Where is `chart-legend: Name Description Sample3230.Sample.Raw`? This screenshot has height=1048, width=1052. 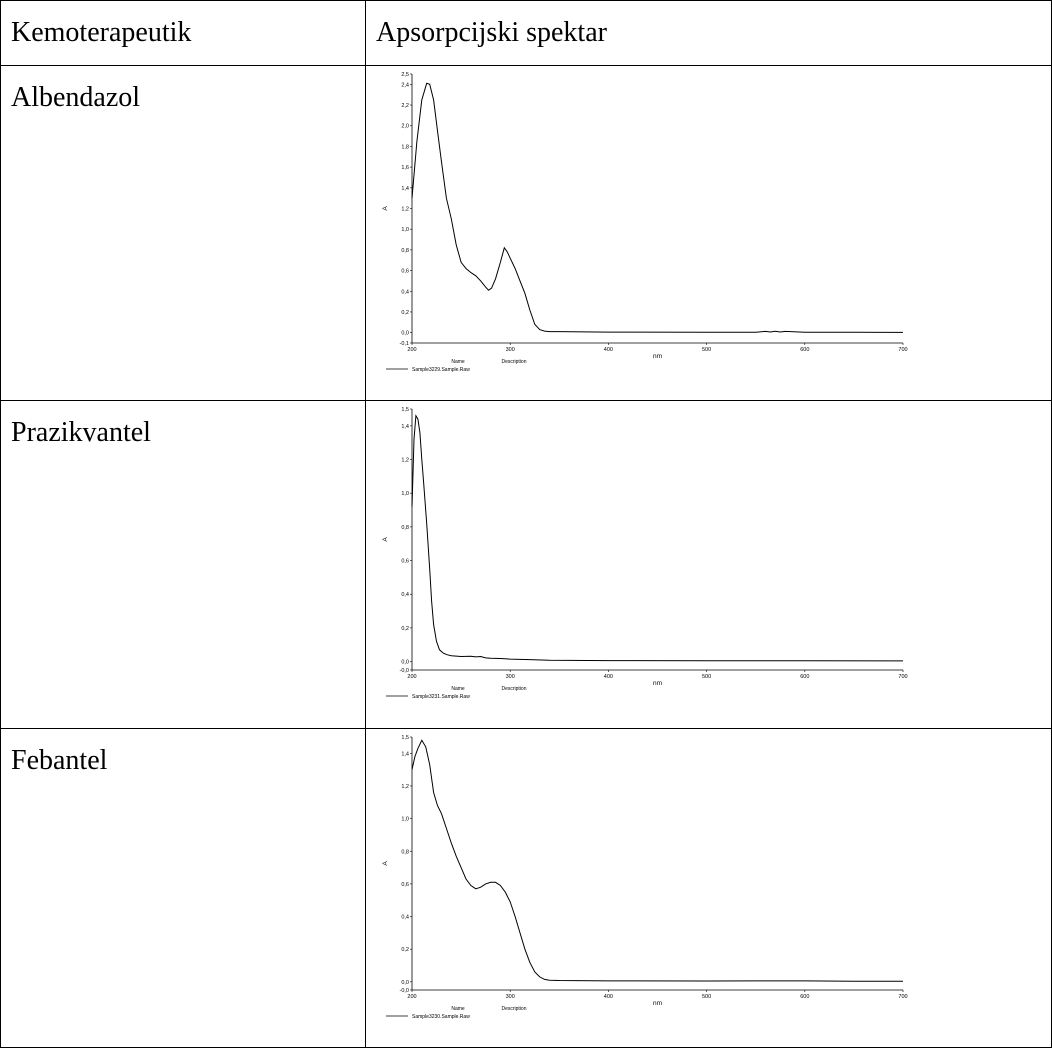 chart-legend: Name Description Sample3230.Sample.Raw is located at coordinates (456, 1013).